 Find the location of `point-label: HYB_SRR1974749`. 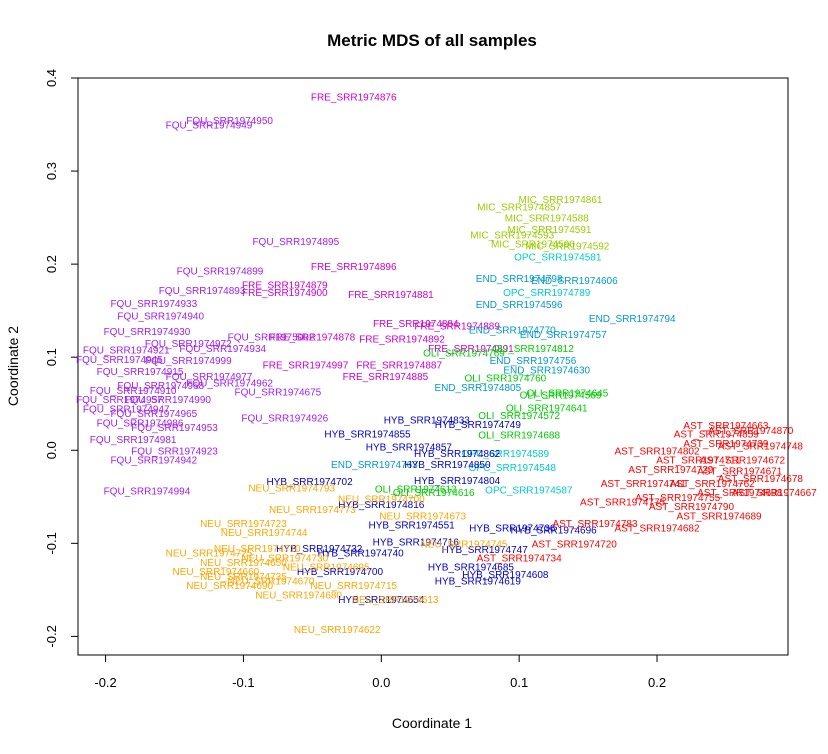

point-label: HYB_SRR1974749 is located at coordinates (478, 425).